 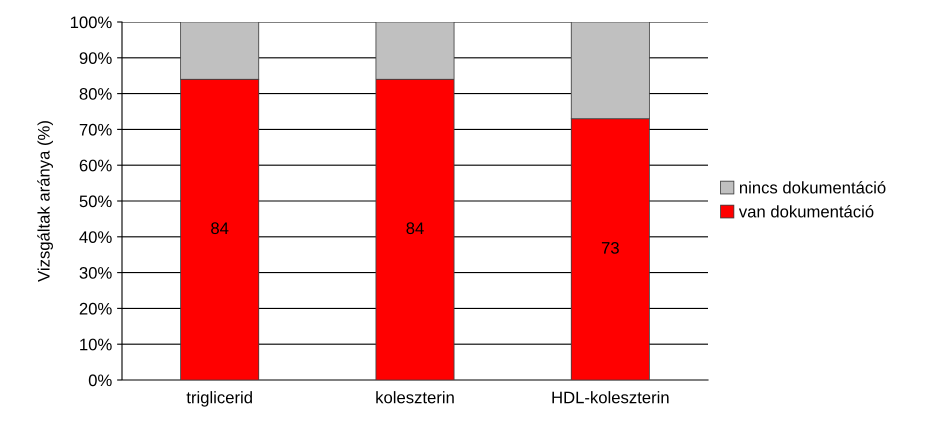 I want to click on y-tick-label: 40%, so click(x=95, y=237).